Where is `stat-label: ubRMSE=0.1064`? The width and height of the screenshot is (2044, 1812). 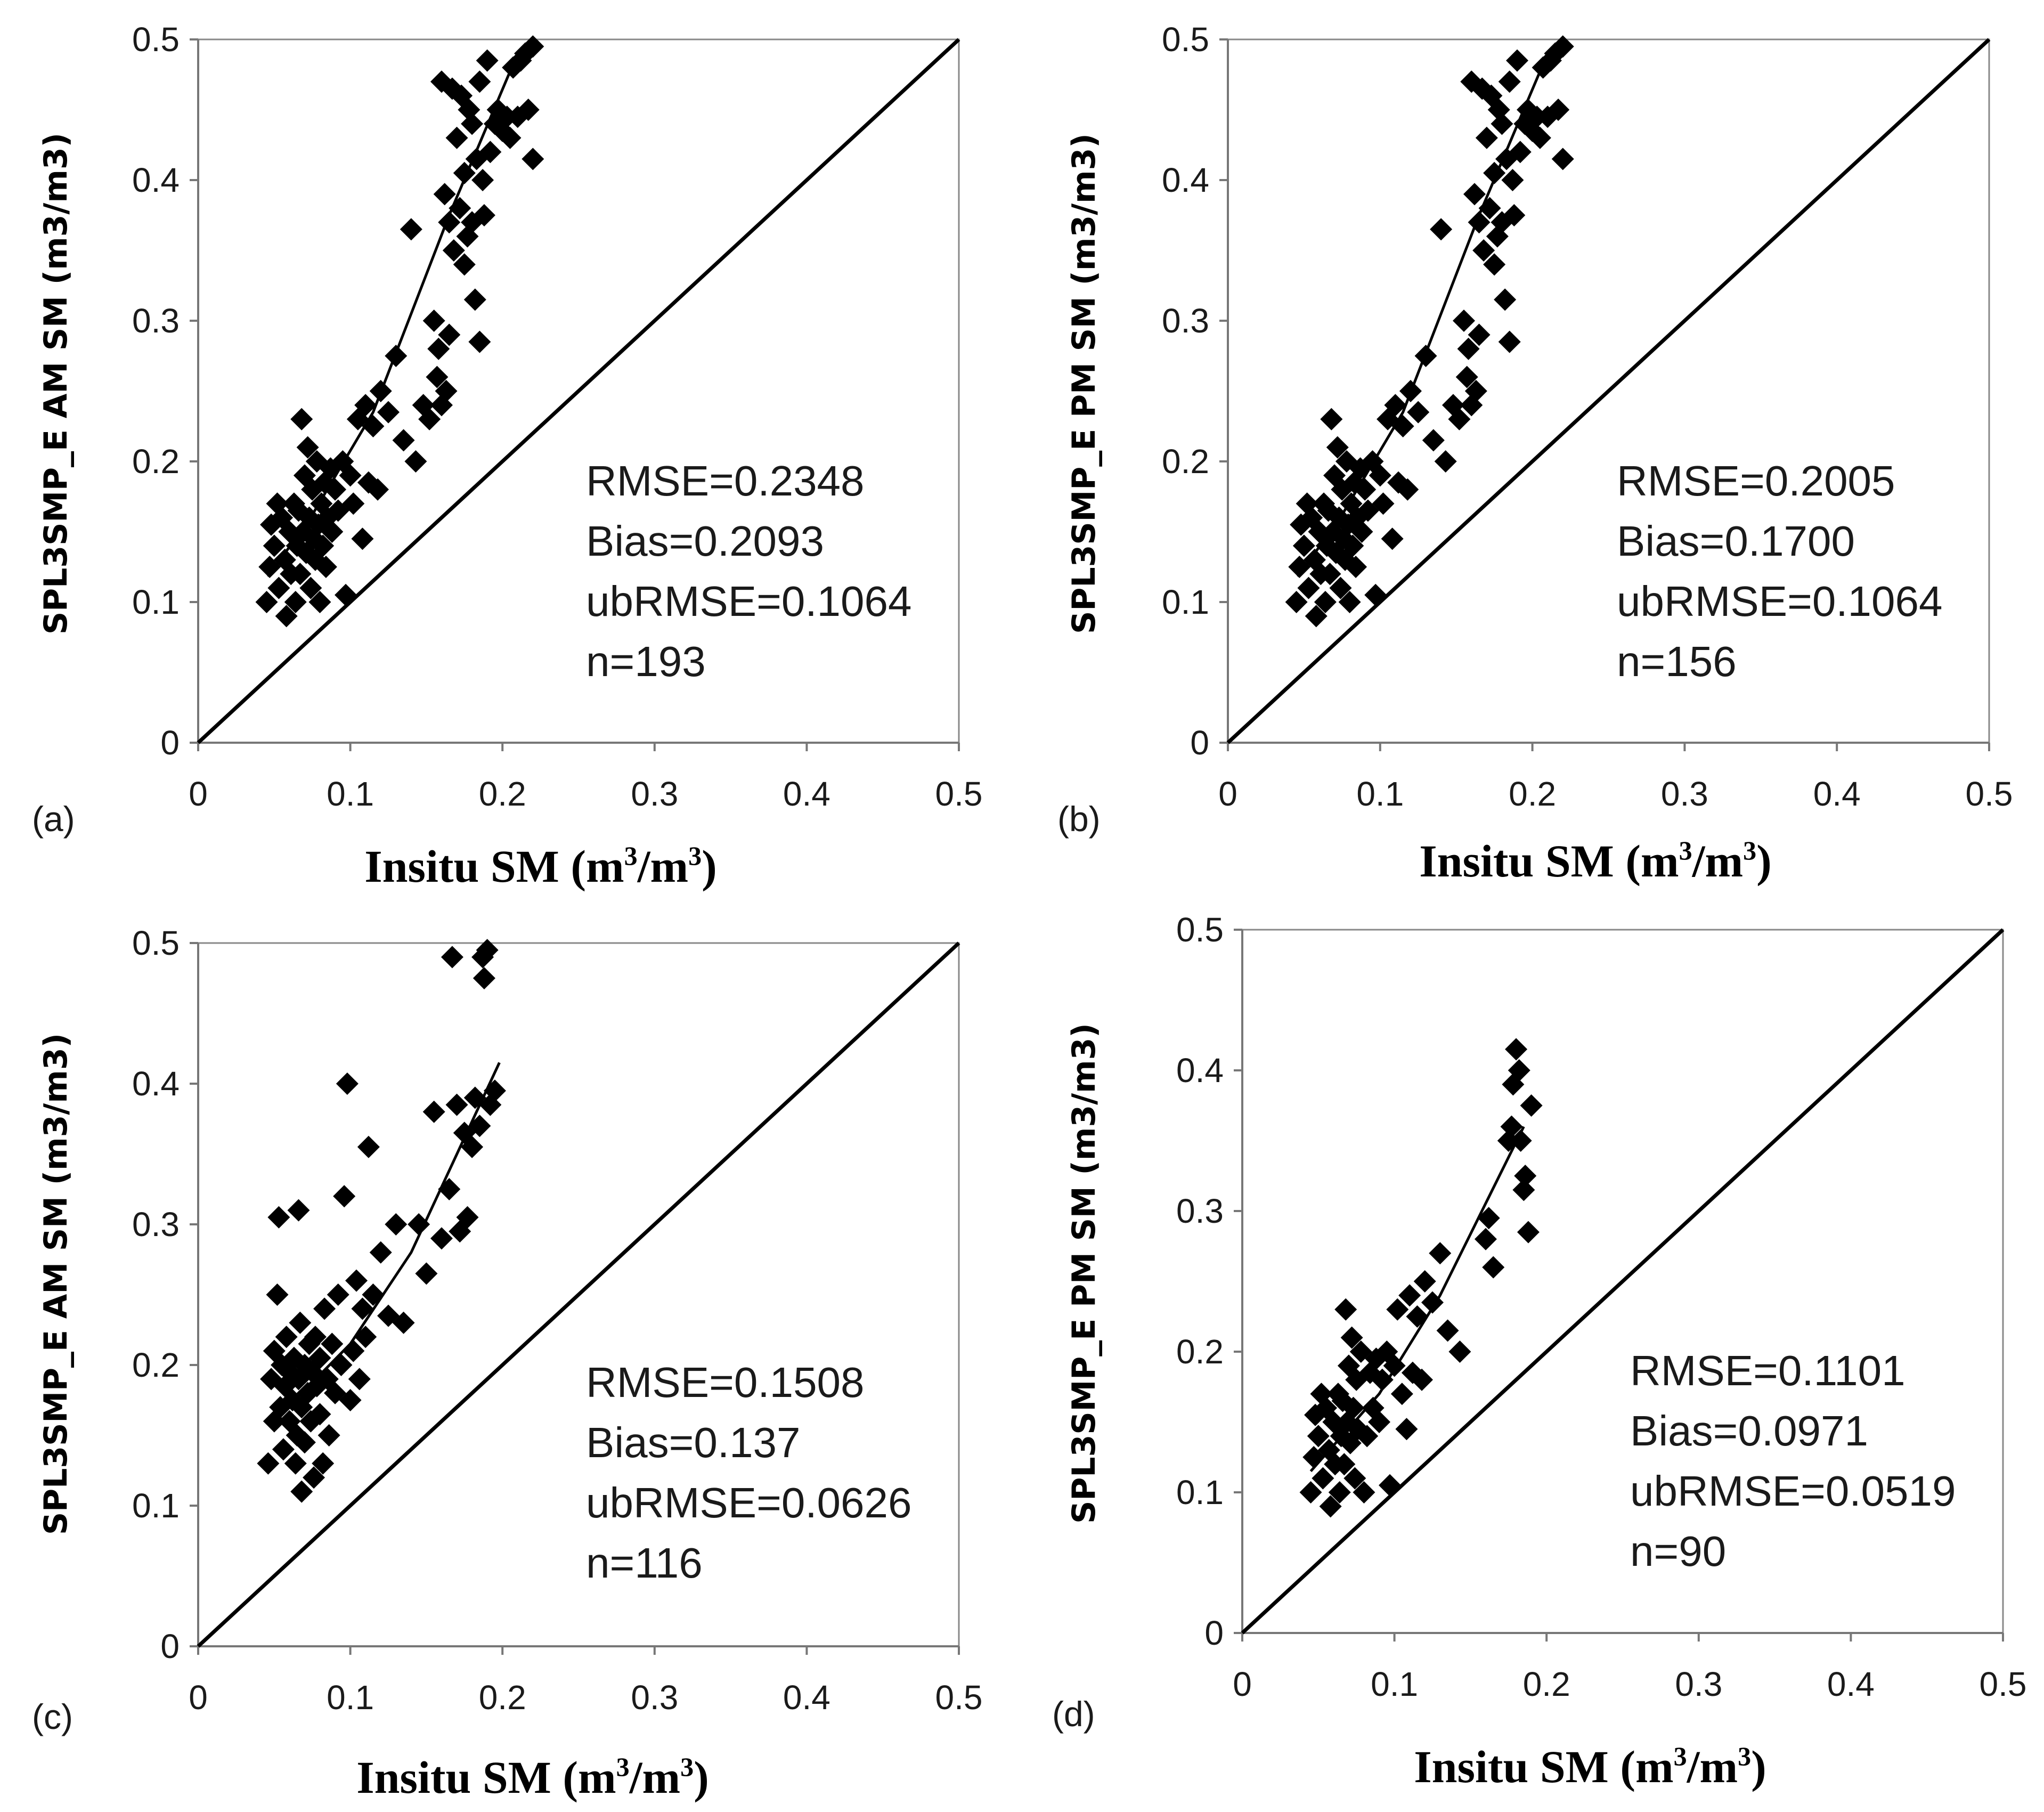
stat-label: ubRMSE=0.1064 is located at coordinates (1780, 601).